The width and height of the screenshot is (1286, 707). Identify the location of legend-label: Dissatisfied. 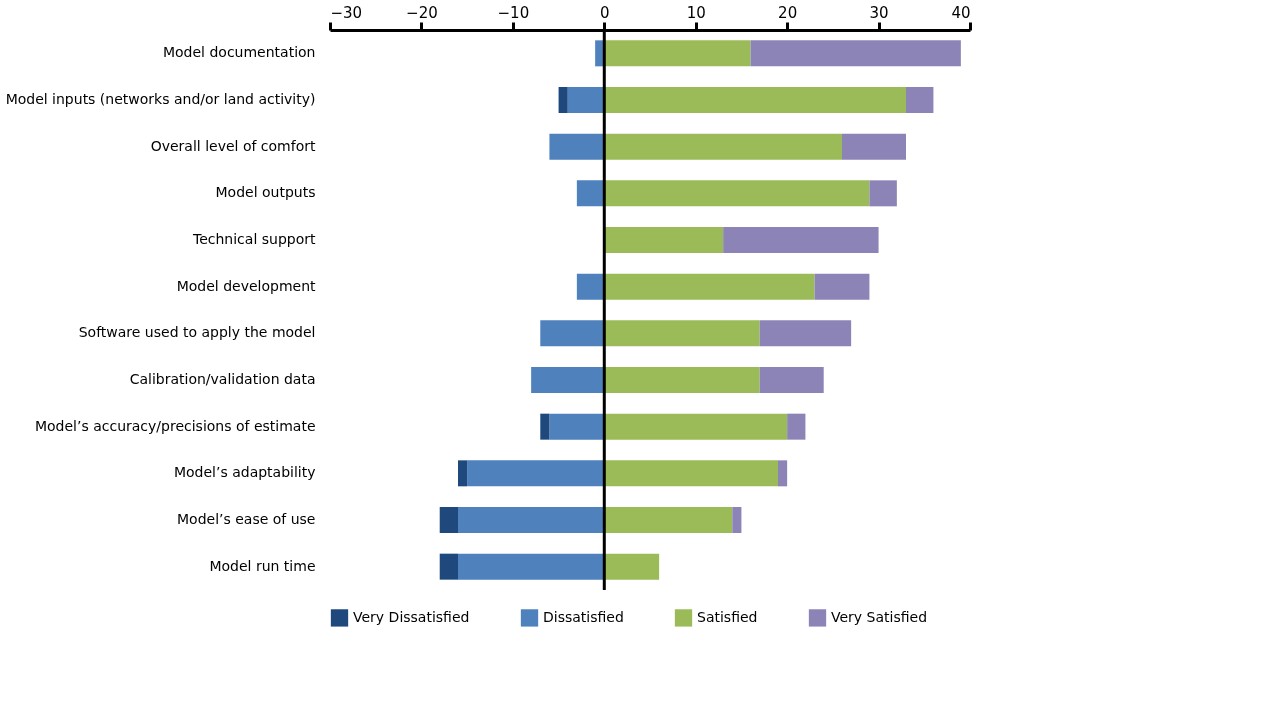
(583, 616).